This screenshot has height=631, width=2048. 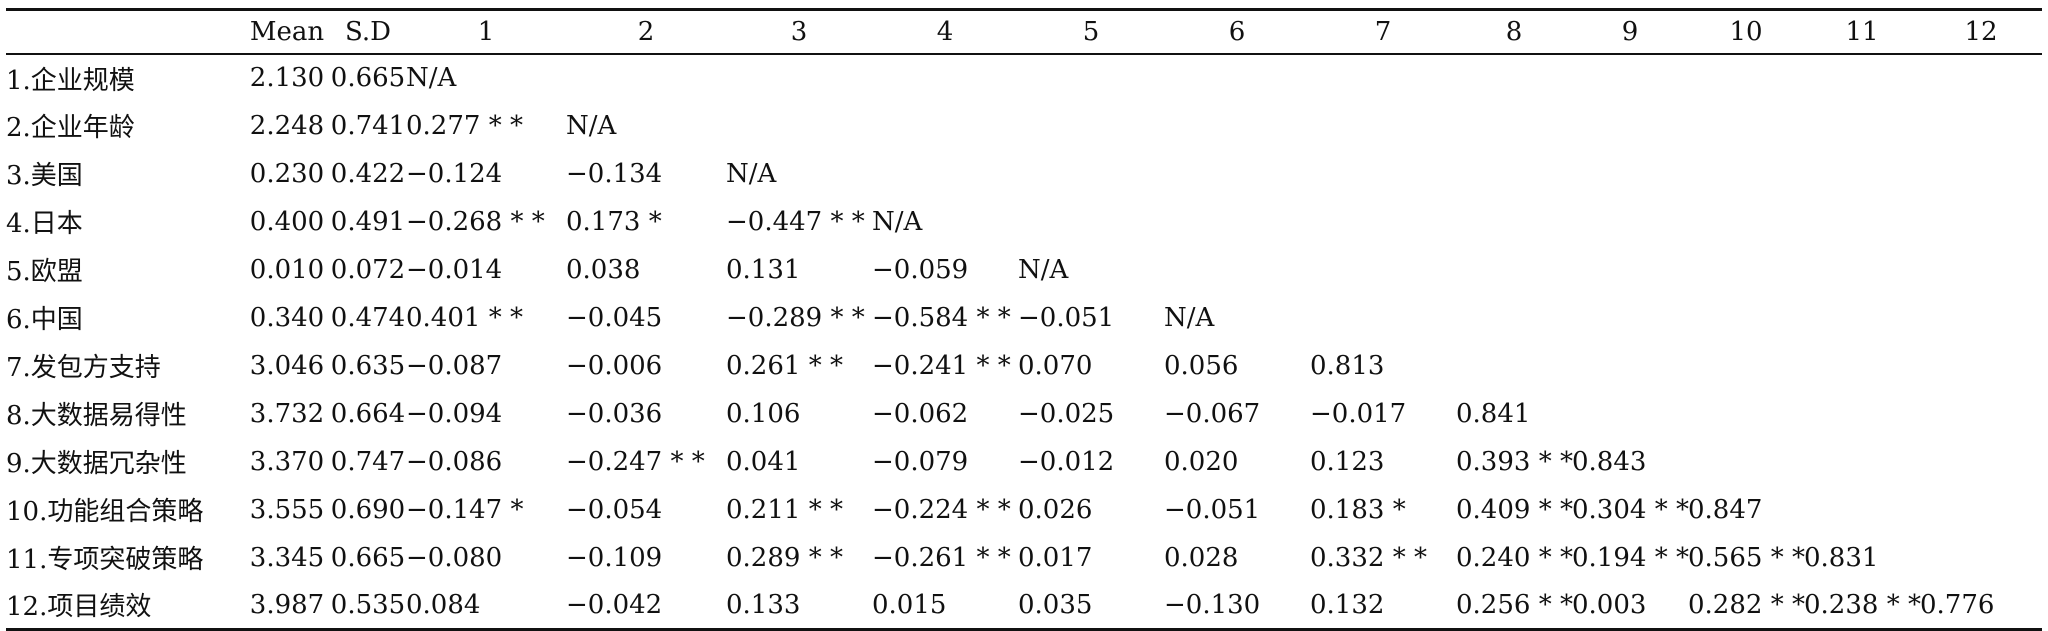 I want to click on correlation-cell: 0.015, so click(x=945, y=606).